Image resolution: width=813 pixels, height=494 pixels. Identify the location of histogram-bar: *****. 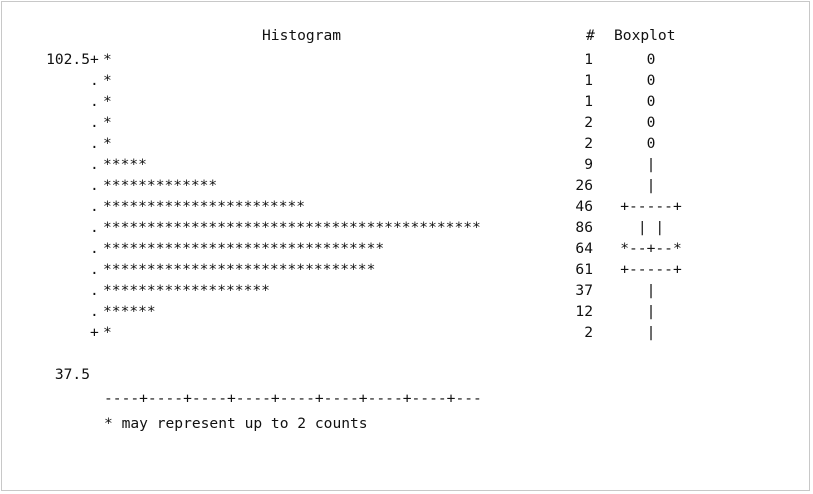
(125, 164).